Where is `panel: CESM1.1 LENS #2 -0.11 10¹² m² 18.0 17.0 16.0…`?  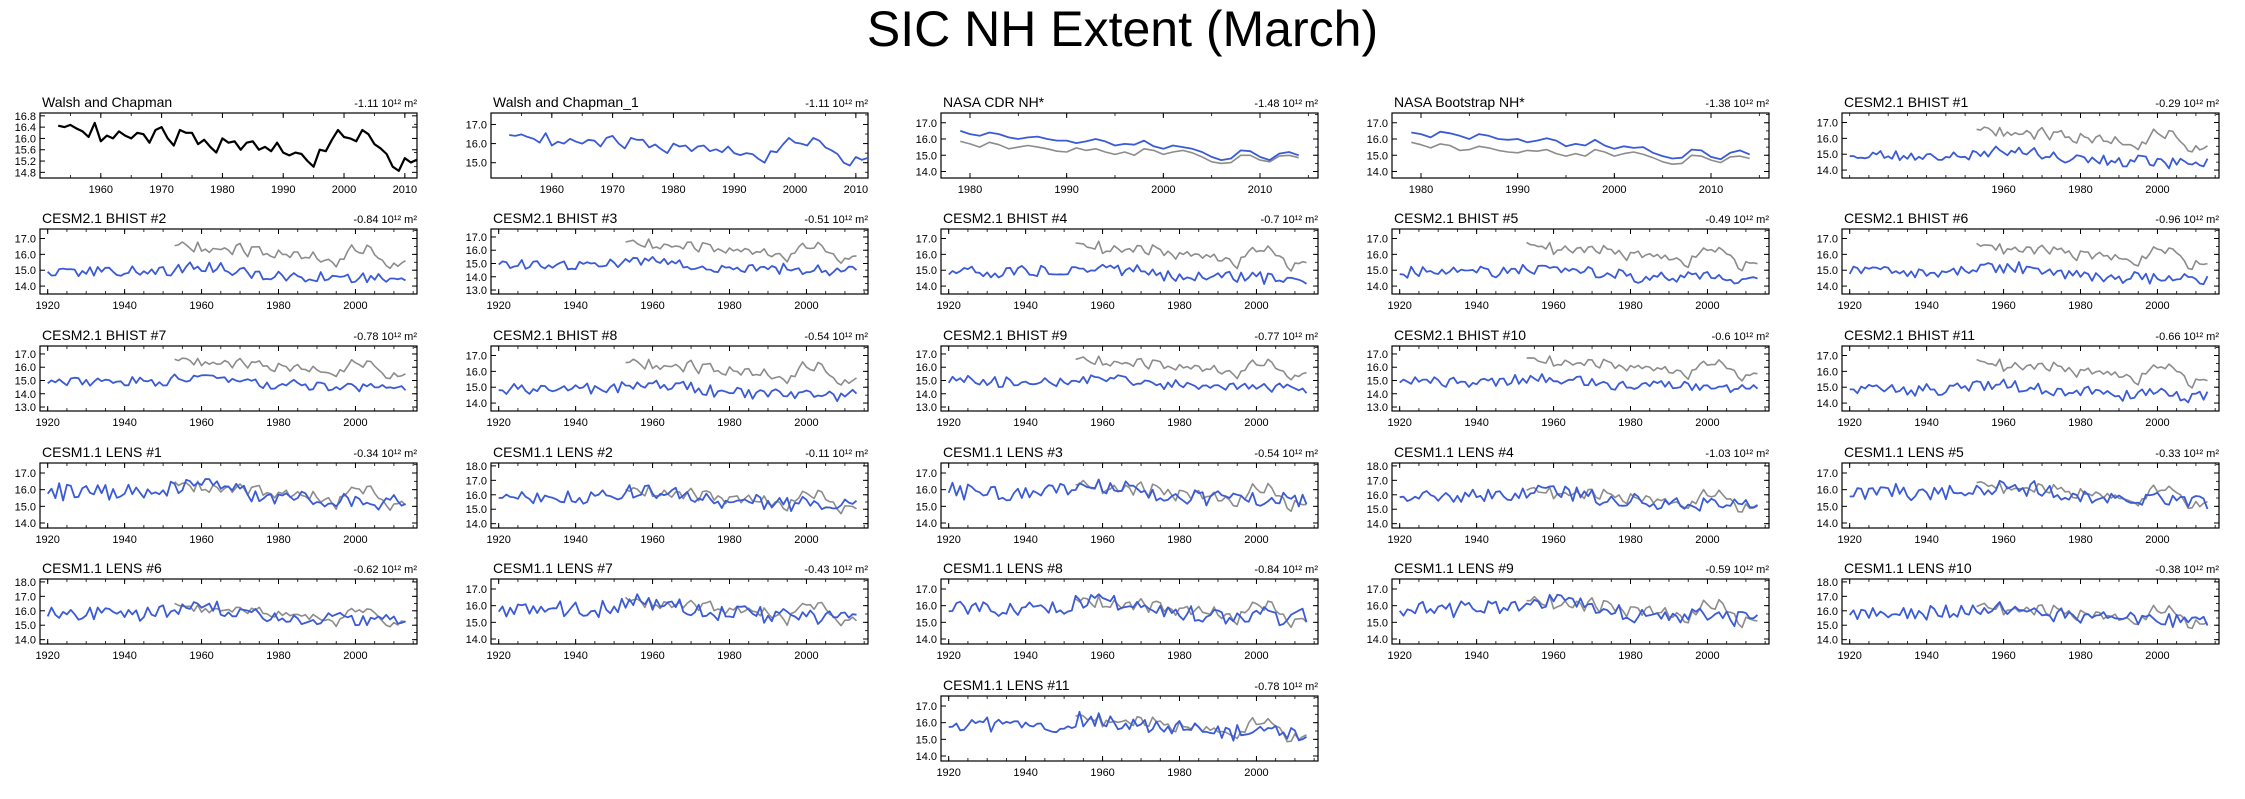 panel: CESM1.1 LENS #2 -0.11 10¹² m² 18.0 17.0 16.0… is located at coordinates (667, 495).